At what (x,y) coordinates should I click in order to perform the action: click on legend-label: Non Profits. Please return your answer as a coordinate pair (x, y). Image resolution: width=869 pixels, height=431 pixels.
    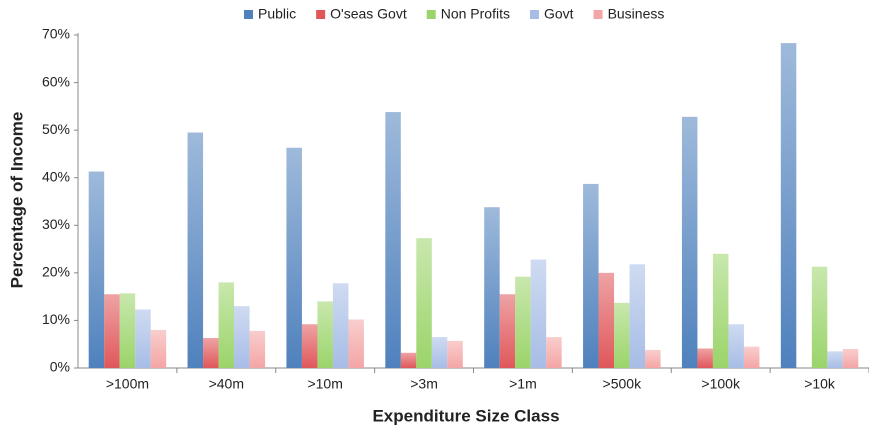
    Looking at the image, I should click on (475, 14).